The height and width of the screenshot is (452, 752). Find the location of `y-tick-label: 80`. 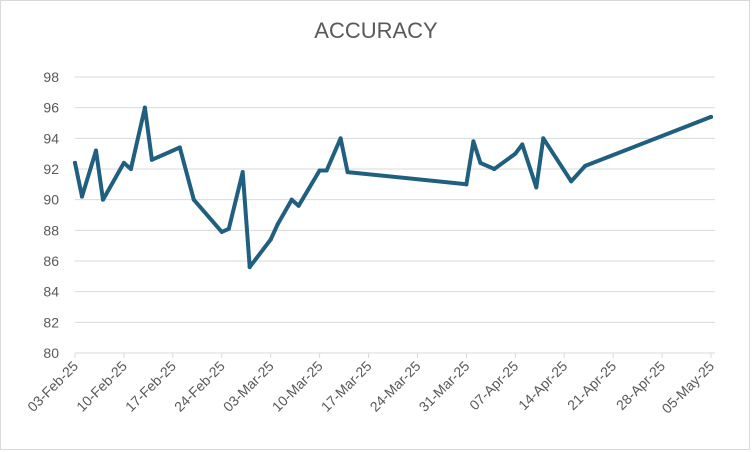

y-tick-label: 80 is located at coordinates (51, 353).